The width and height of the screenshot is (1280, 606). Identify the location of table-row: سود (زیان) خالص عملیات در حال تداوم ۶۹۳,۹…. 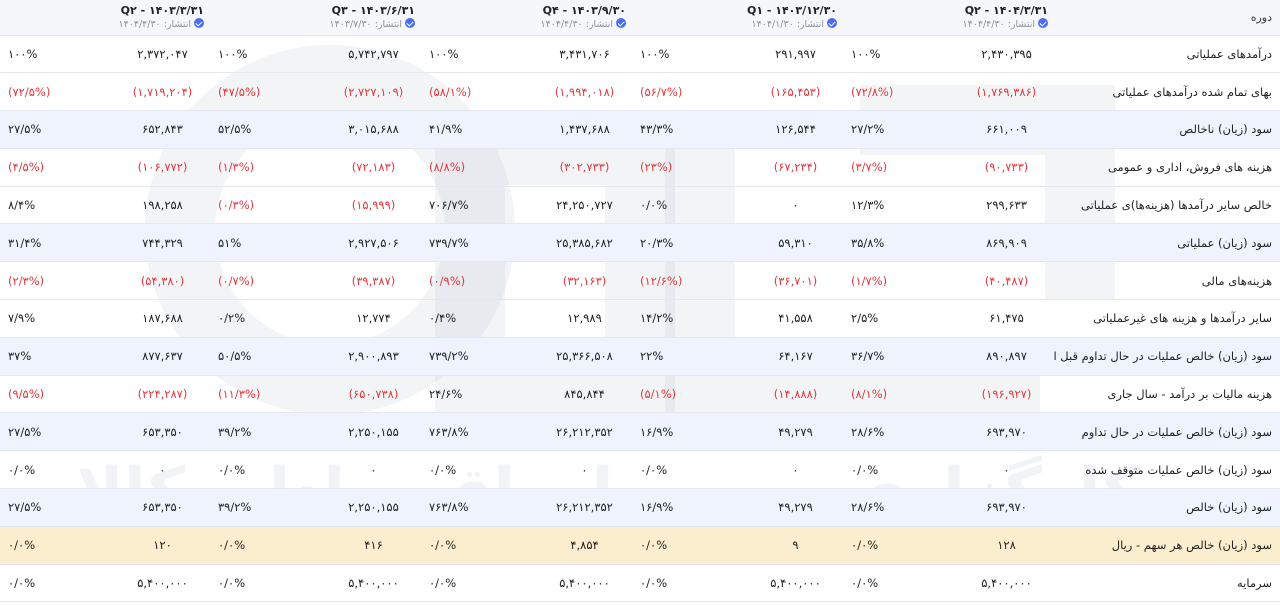
(640, 431).